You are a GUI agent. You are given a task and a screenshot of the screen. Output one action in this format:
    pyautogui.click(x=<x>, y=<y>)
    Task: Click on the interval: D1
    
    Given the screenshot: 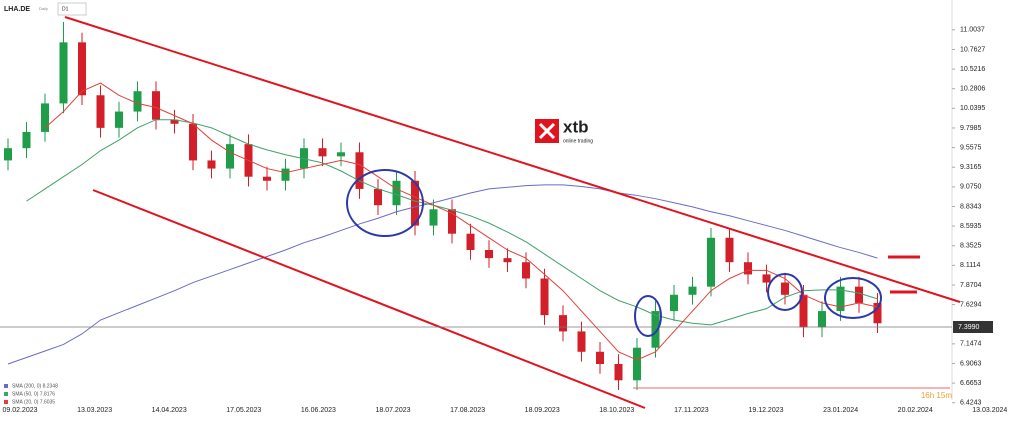 What is the action you would take?
    pyautogui.click(x=65, y=9)
    